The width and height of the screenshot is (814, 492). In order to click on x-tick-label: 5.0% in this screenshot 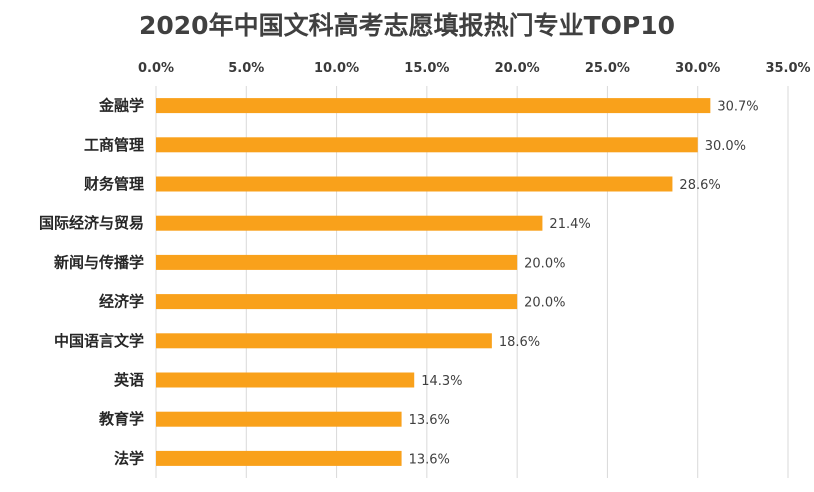, I will do `click(246, 68)`.